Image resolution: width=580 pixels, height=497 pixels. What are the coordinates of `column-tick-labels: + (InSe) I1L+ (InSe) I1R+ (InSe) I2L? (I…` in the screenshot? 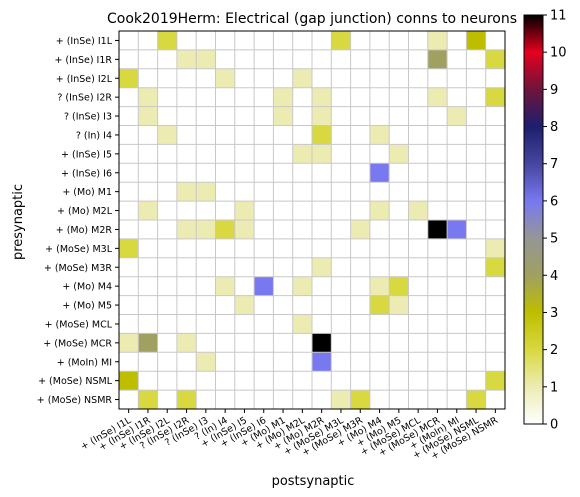 It's located at (289, 435).